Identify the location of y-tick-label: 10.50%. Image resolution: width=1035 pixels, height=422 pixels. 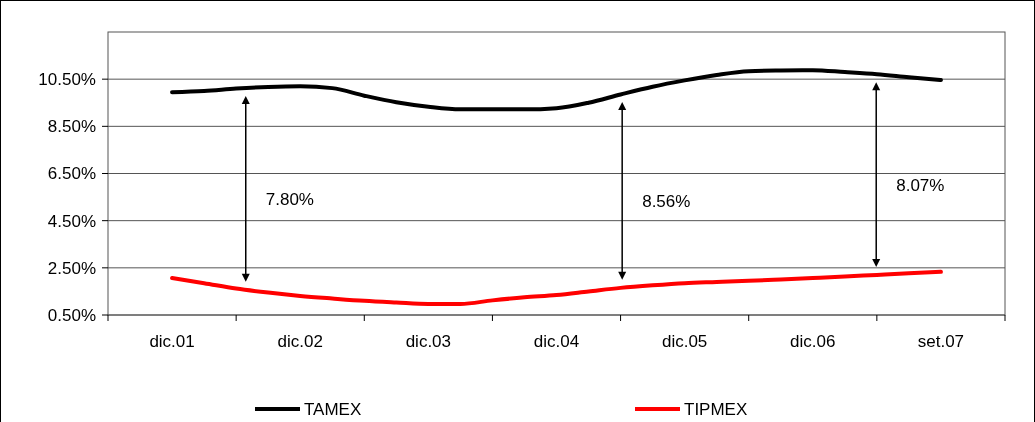
(67, 80).